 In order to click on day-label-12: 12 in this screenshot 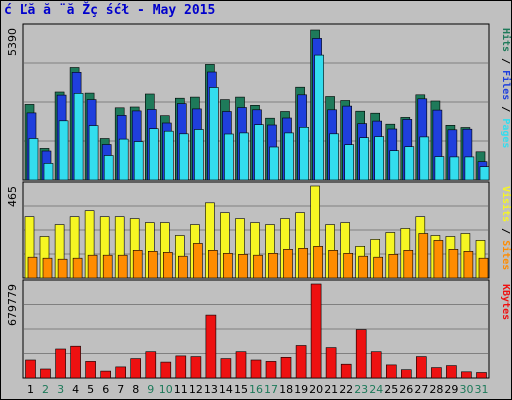, I will do `click(196, 389)`.